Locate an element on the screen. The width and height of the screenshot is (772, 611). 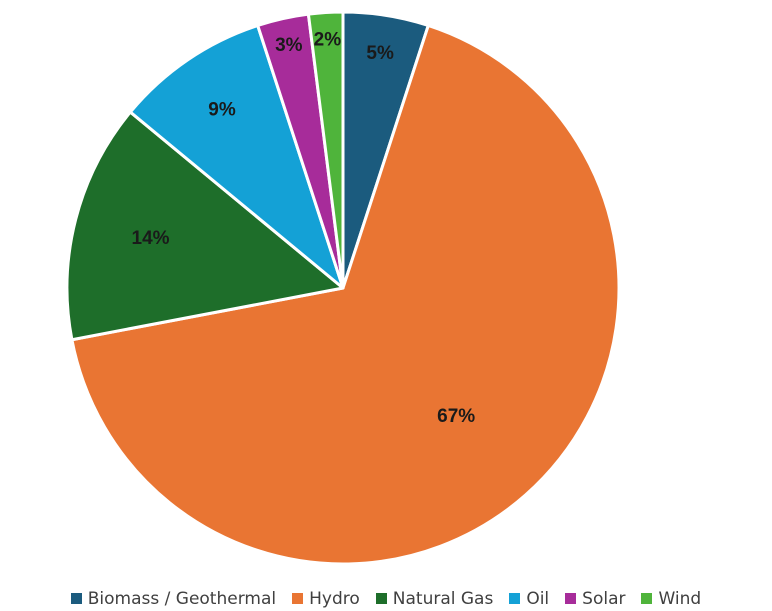
slice-data-label: 3% is located at coordinates (289, 45).